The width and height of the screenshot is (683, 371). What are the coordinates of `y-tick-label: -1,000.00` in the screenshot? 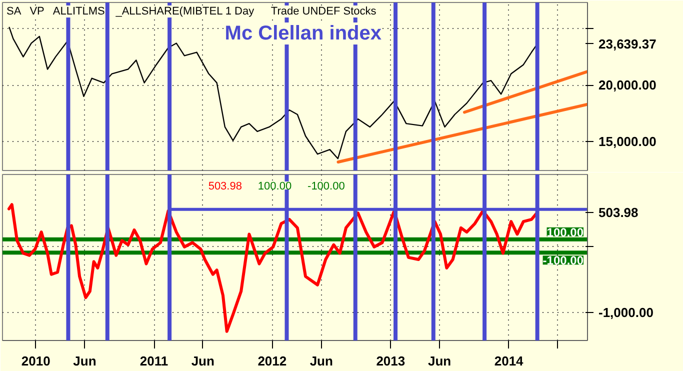 It's located at (626, 312).